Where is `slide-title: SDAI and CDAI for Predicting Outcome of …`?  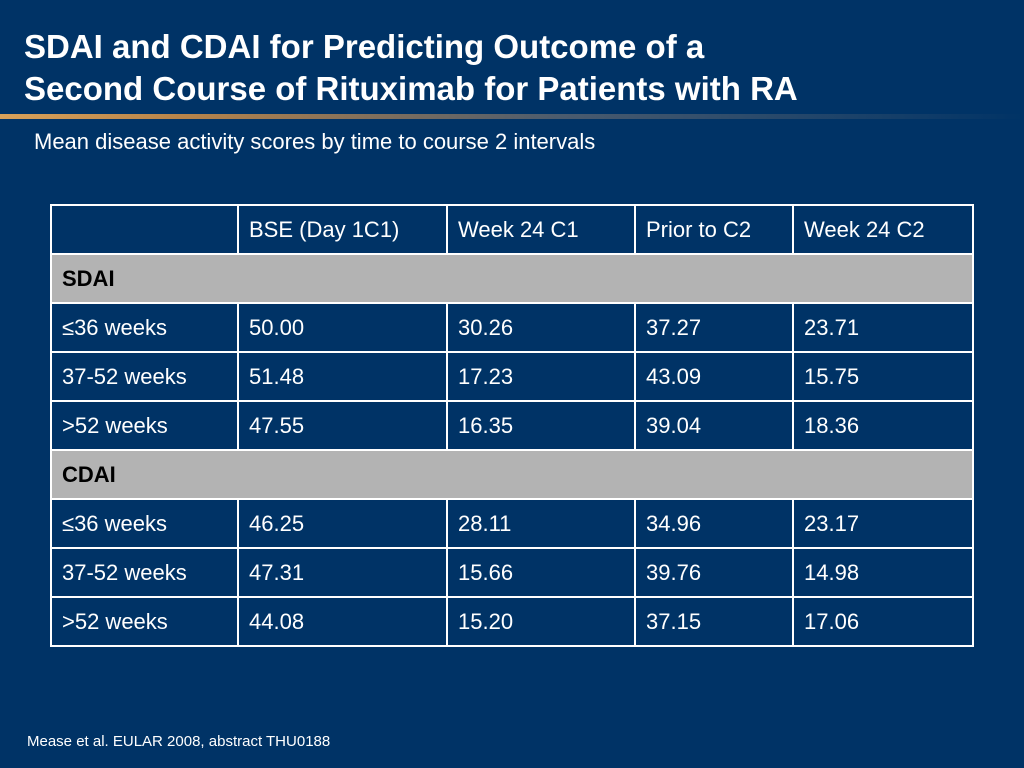 slide-title: SDAI and CDAI for Predicting Outcome of … is located at coordinates (514, 68).